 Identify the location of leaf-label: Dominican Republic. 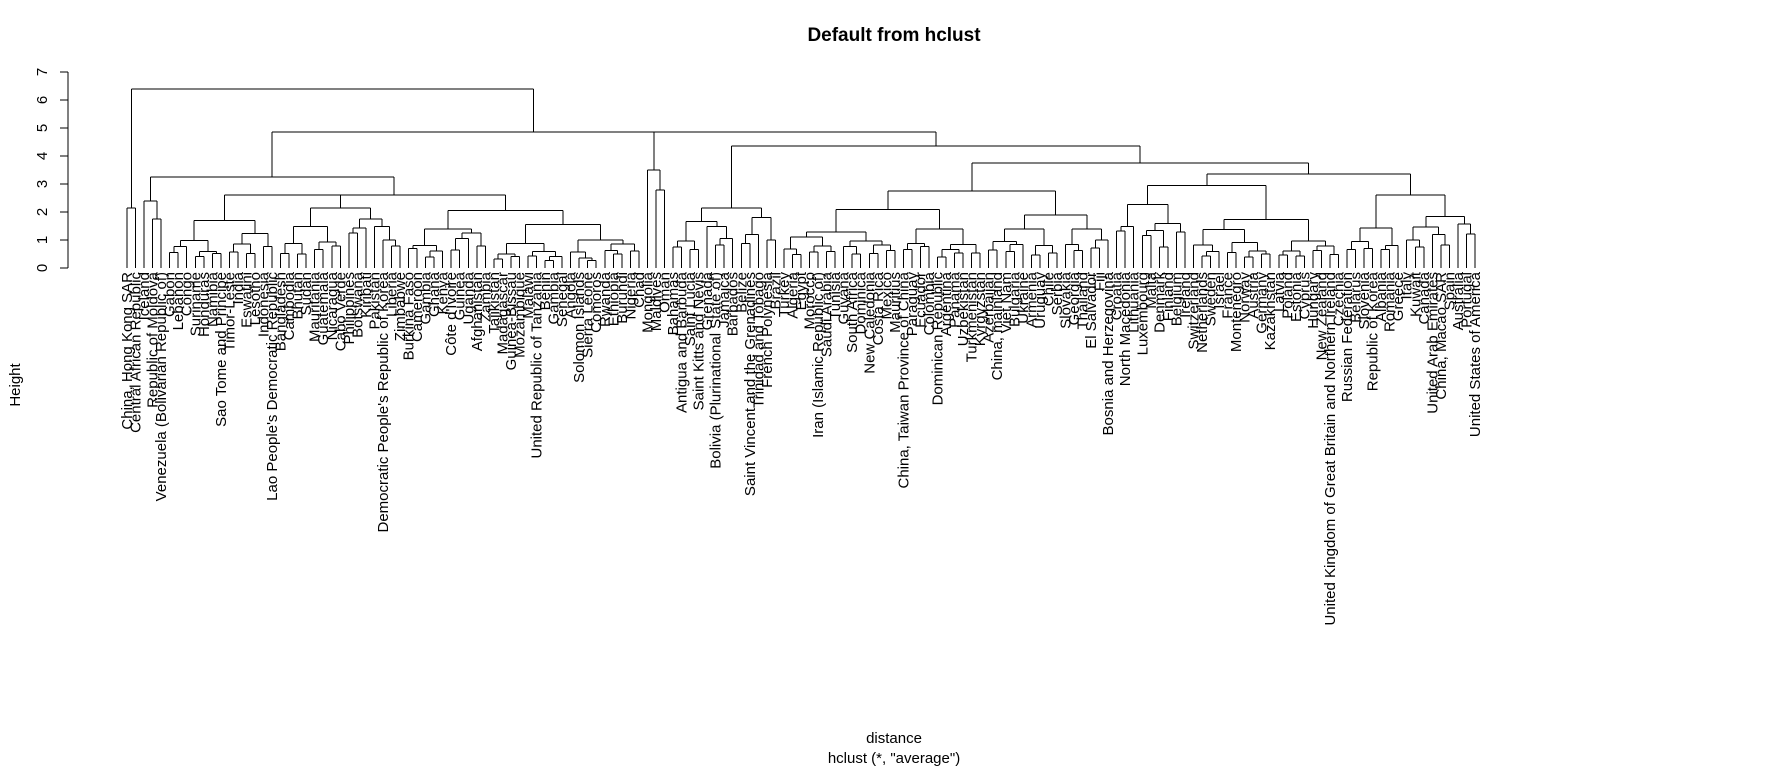
(938, 339).